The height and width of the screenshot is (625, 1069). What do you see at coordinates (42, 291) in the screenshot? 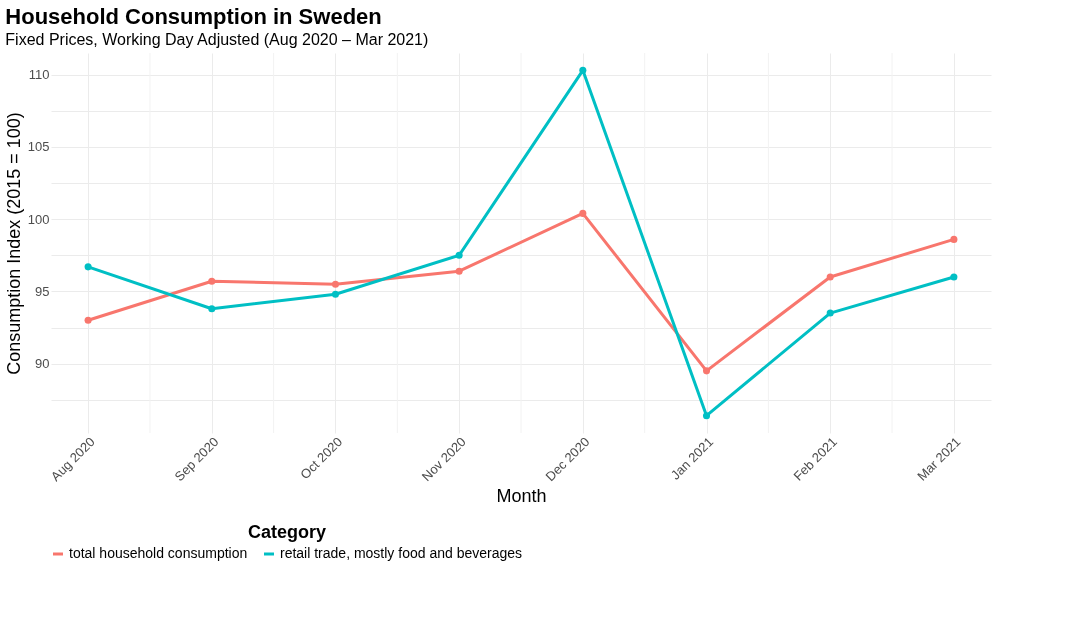
I see `y-tick-label: 95` at bounding box center [42, 291].